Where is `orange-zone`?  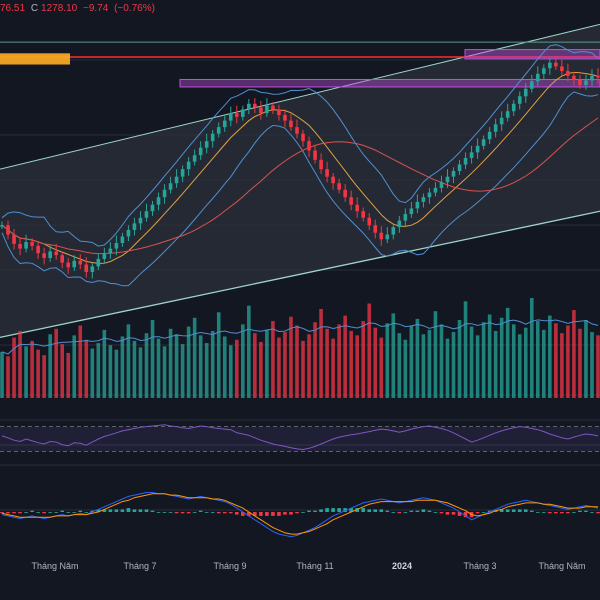 orange-zone is located at coordinates (35, 59).